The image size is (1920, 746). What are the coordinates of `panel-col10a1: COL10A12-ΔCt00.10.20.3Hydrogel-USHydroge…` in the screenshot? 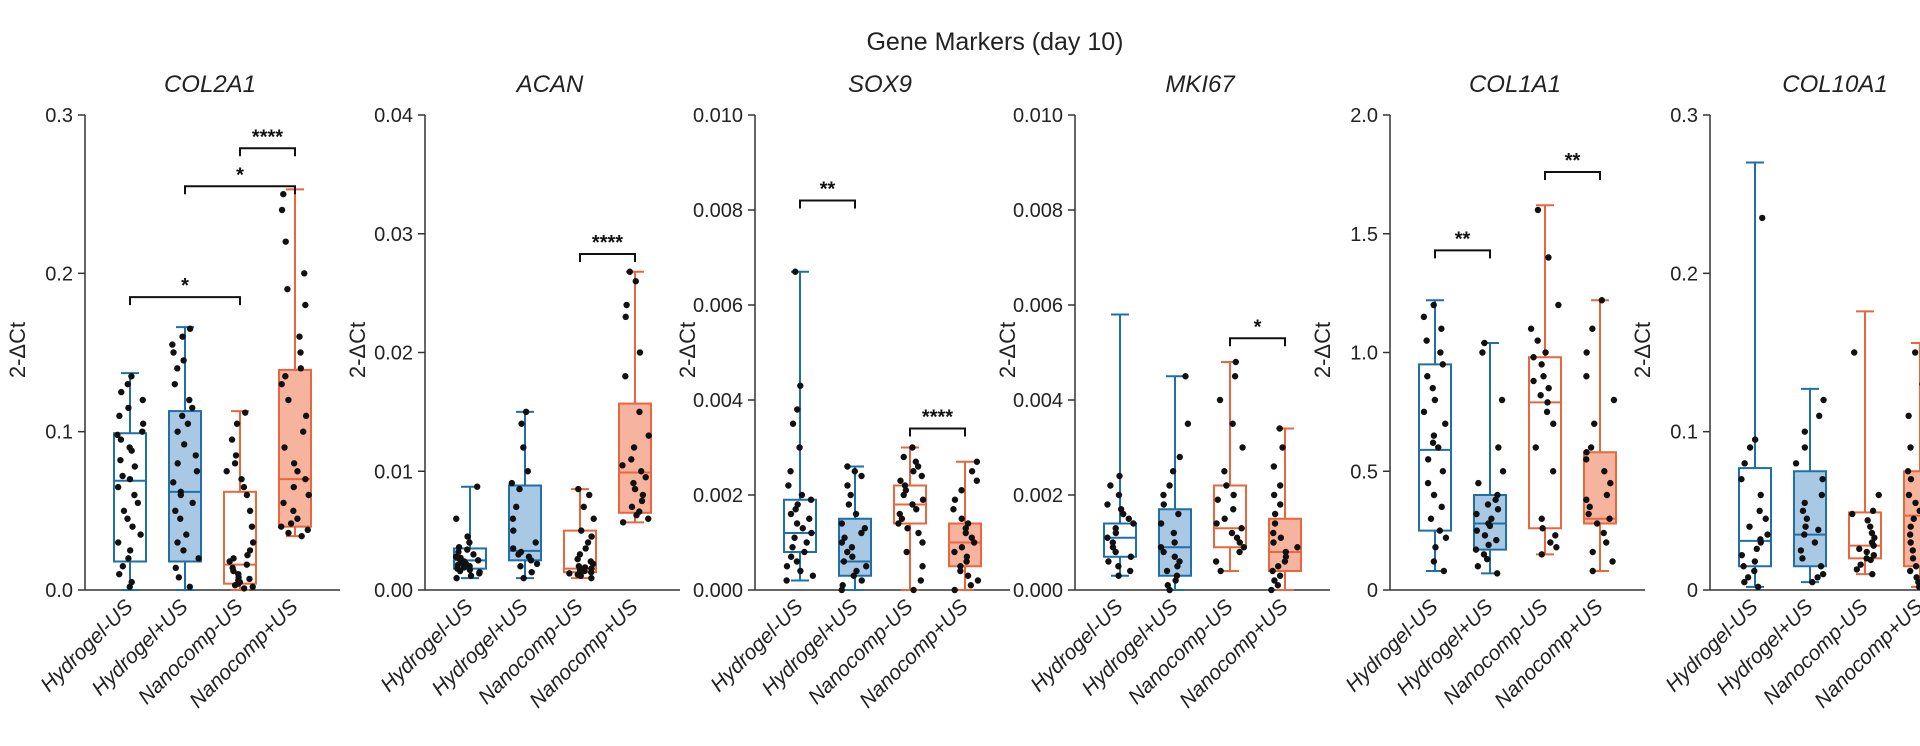 It's located at (1775, 392).